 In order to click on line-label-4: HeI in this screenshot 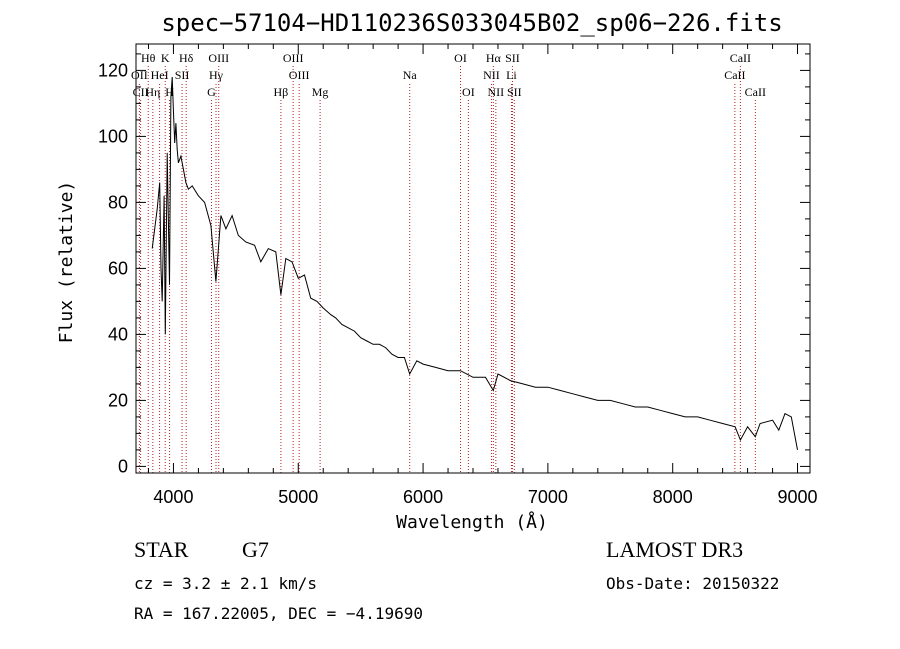, I will do `click(160, 75)`.